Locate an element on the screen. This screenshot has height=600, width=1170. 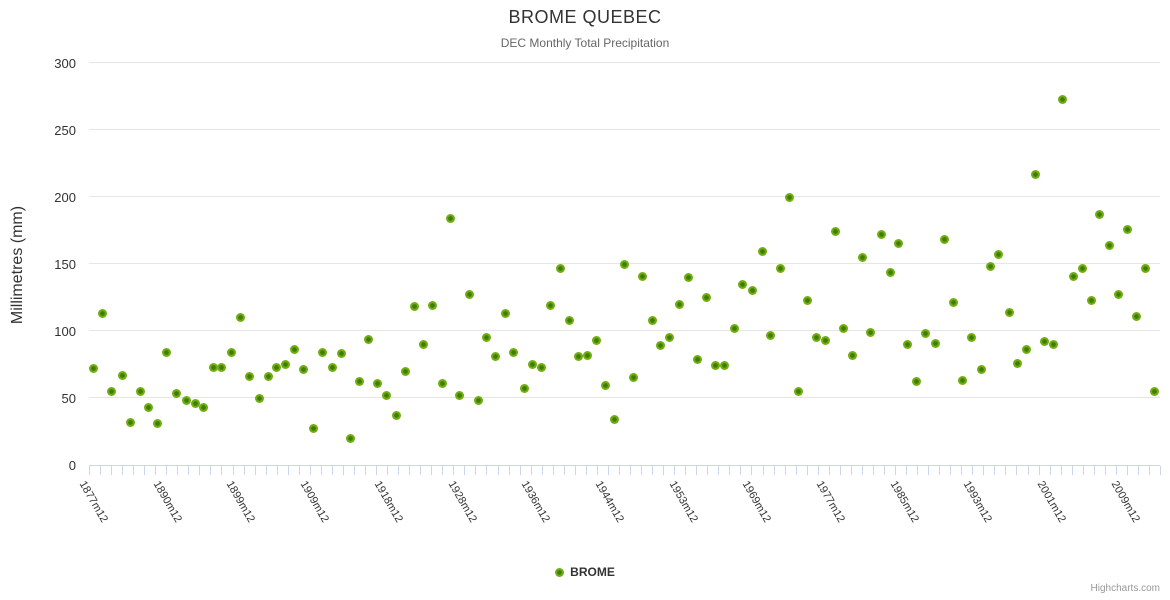
legend-series-label: BROME is located at coordinates (592, 572).